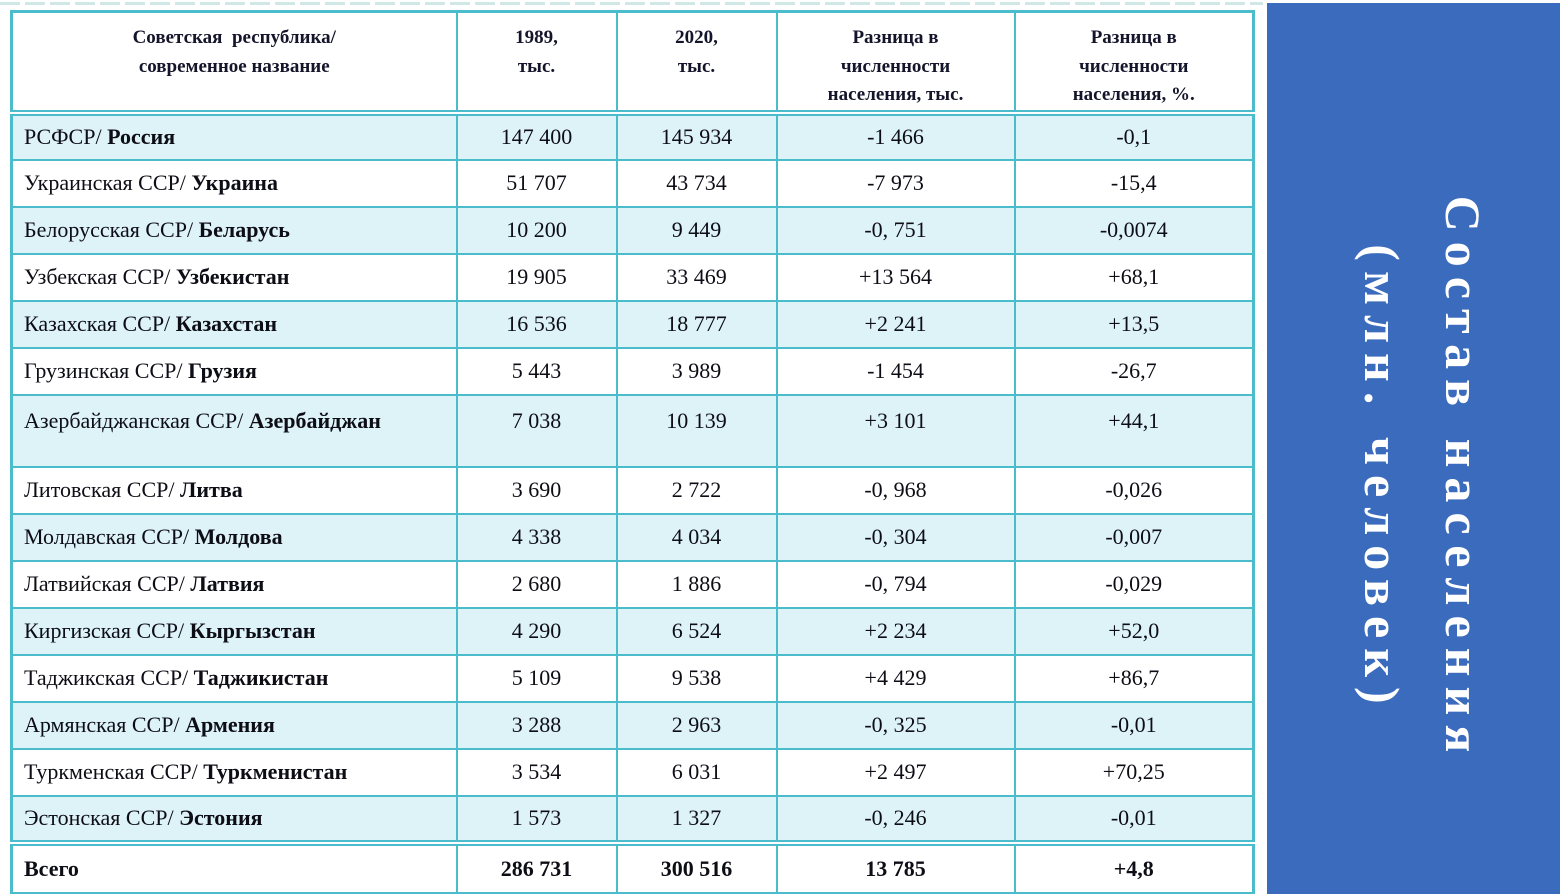 This screenshot has width=1560, height=894. I want to click on cell-2020: 1 327, so click(696, 819).